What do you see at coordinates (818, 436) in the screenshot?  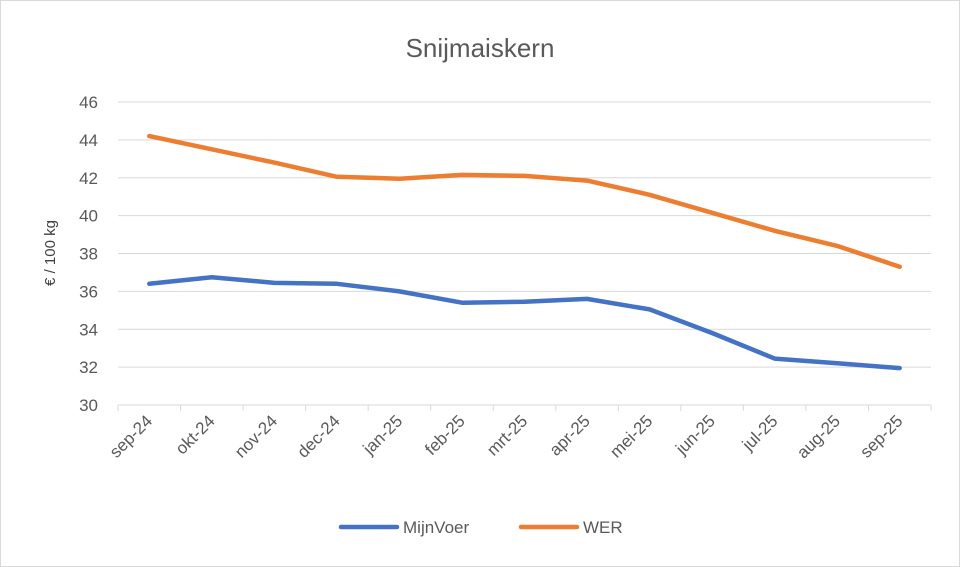 I see `x-tick-label: aug-25` at bounding box center [818, 436].